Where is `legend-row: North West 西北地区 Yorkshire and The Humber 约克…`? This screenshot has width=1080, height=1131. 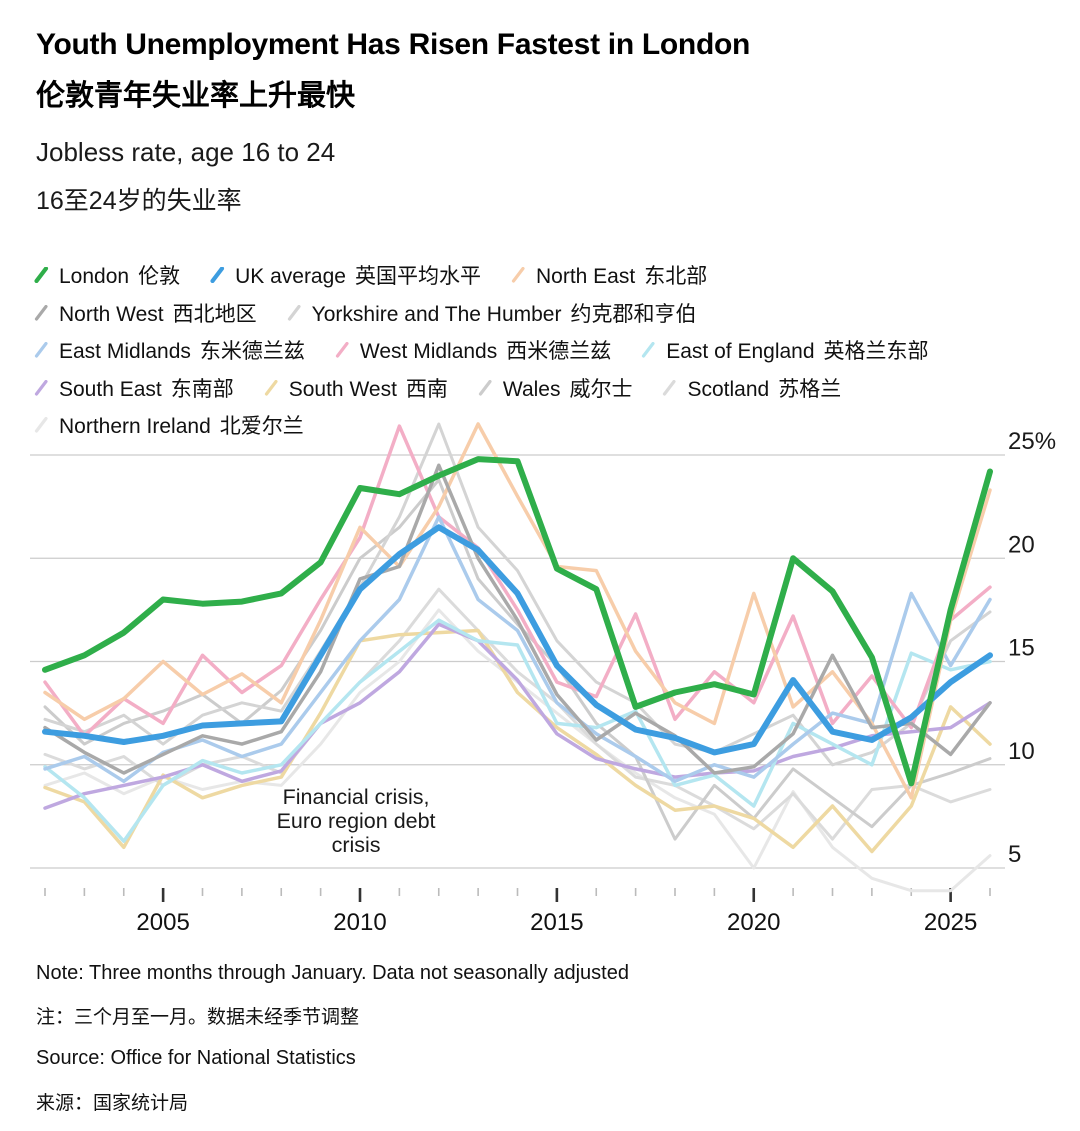 legend-row: North West 西北地区 Yorkshire and The Humber 约克… is located at coordinates (544, 313).